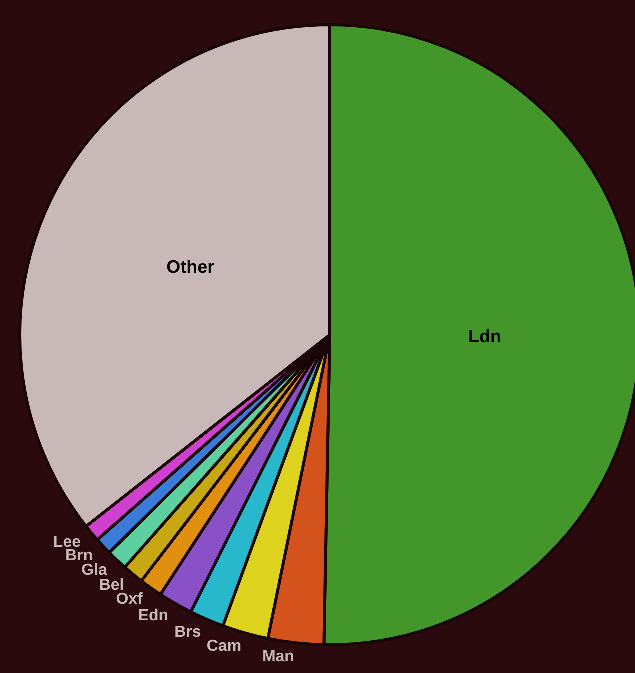 This screenshot has width=635, height=673. I want to click on slice-label: Other, so click(190, 267).